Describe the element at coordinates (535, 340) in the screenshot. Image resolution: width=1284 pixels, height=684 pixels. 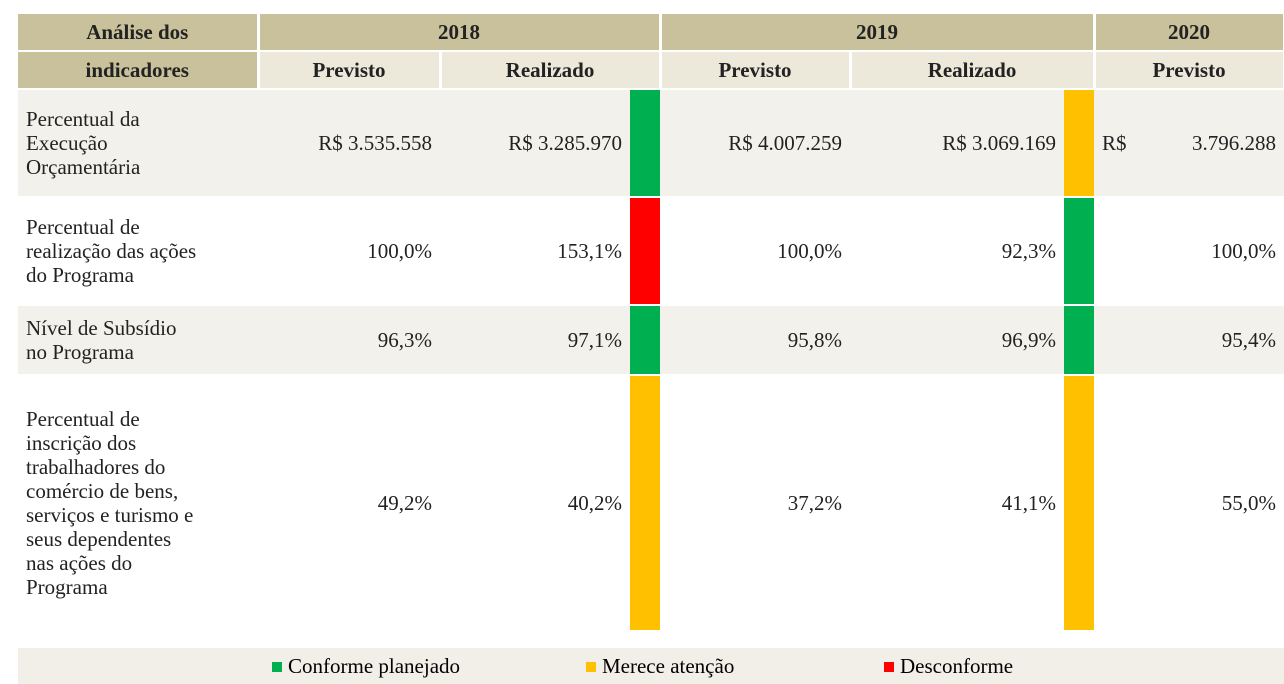
I see `value-cell: 97,1%` at that location.